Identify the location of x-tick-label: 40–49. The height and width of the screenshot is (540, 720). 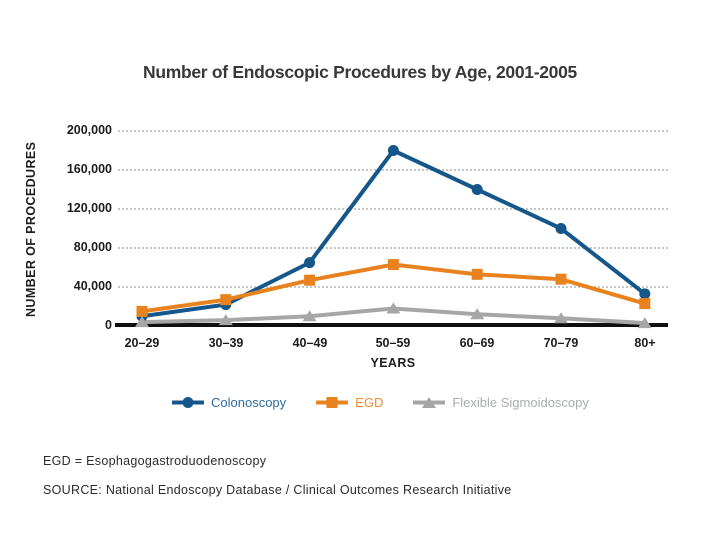
(310, 343).